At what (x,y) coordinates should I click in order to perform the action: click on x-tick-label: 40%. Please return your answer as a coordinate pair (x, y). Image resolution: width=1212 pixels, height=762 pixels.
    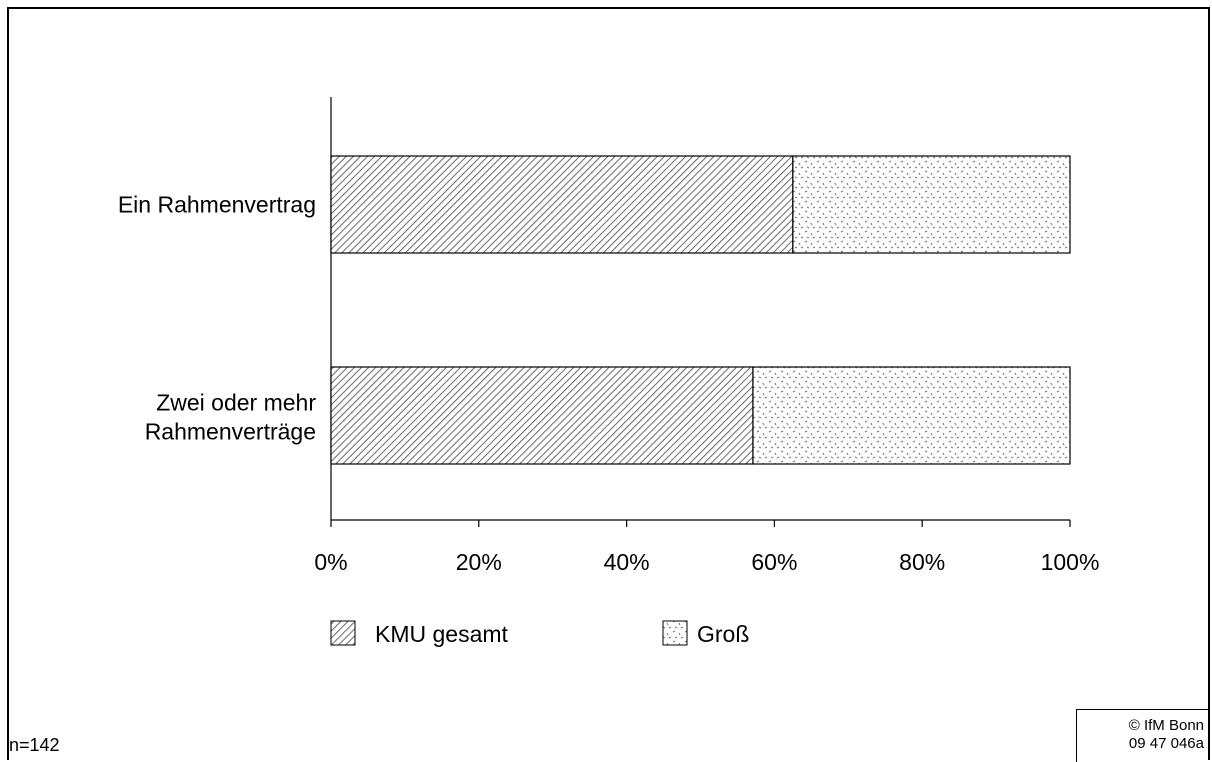
    Looking at the image, I should click on (627, 562).